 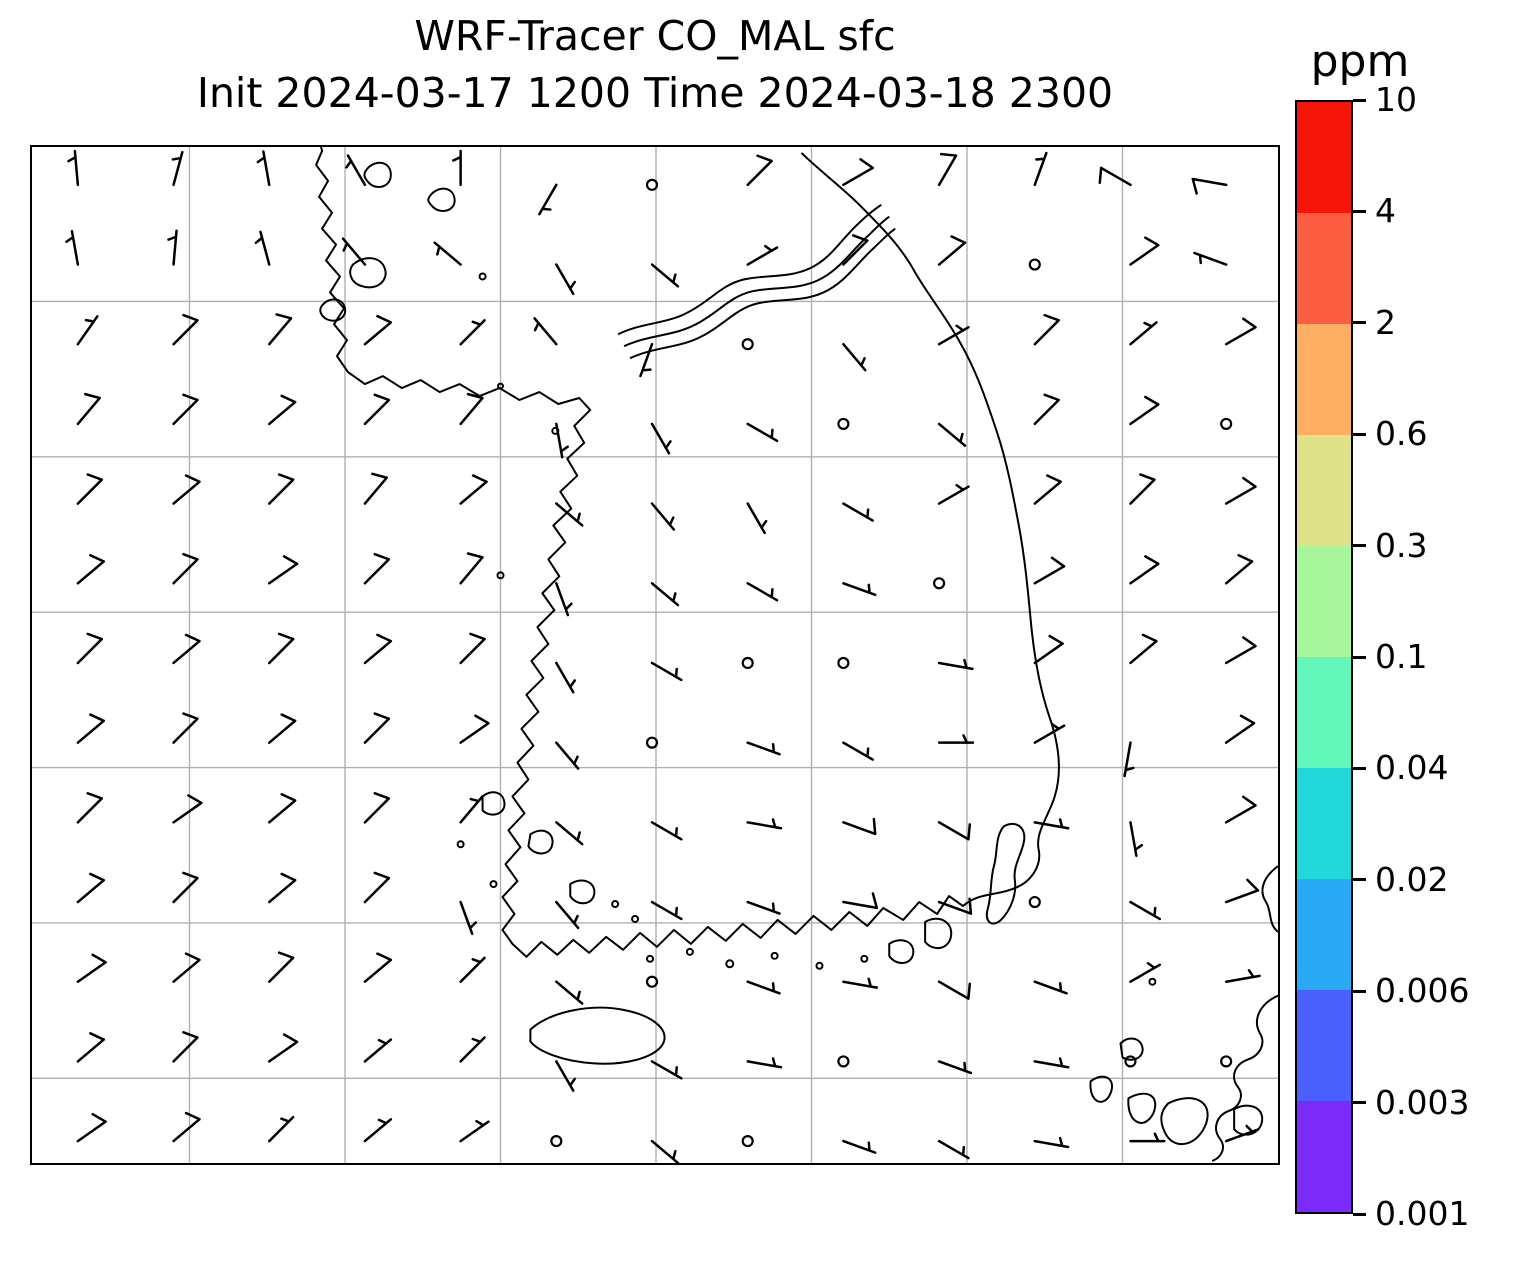 What do you see at coordinates (1401, 545) in the screenshot?
I see `colorbar-tick-label: 0.3` at bounding box center [1401, 545].